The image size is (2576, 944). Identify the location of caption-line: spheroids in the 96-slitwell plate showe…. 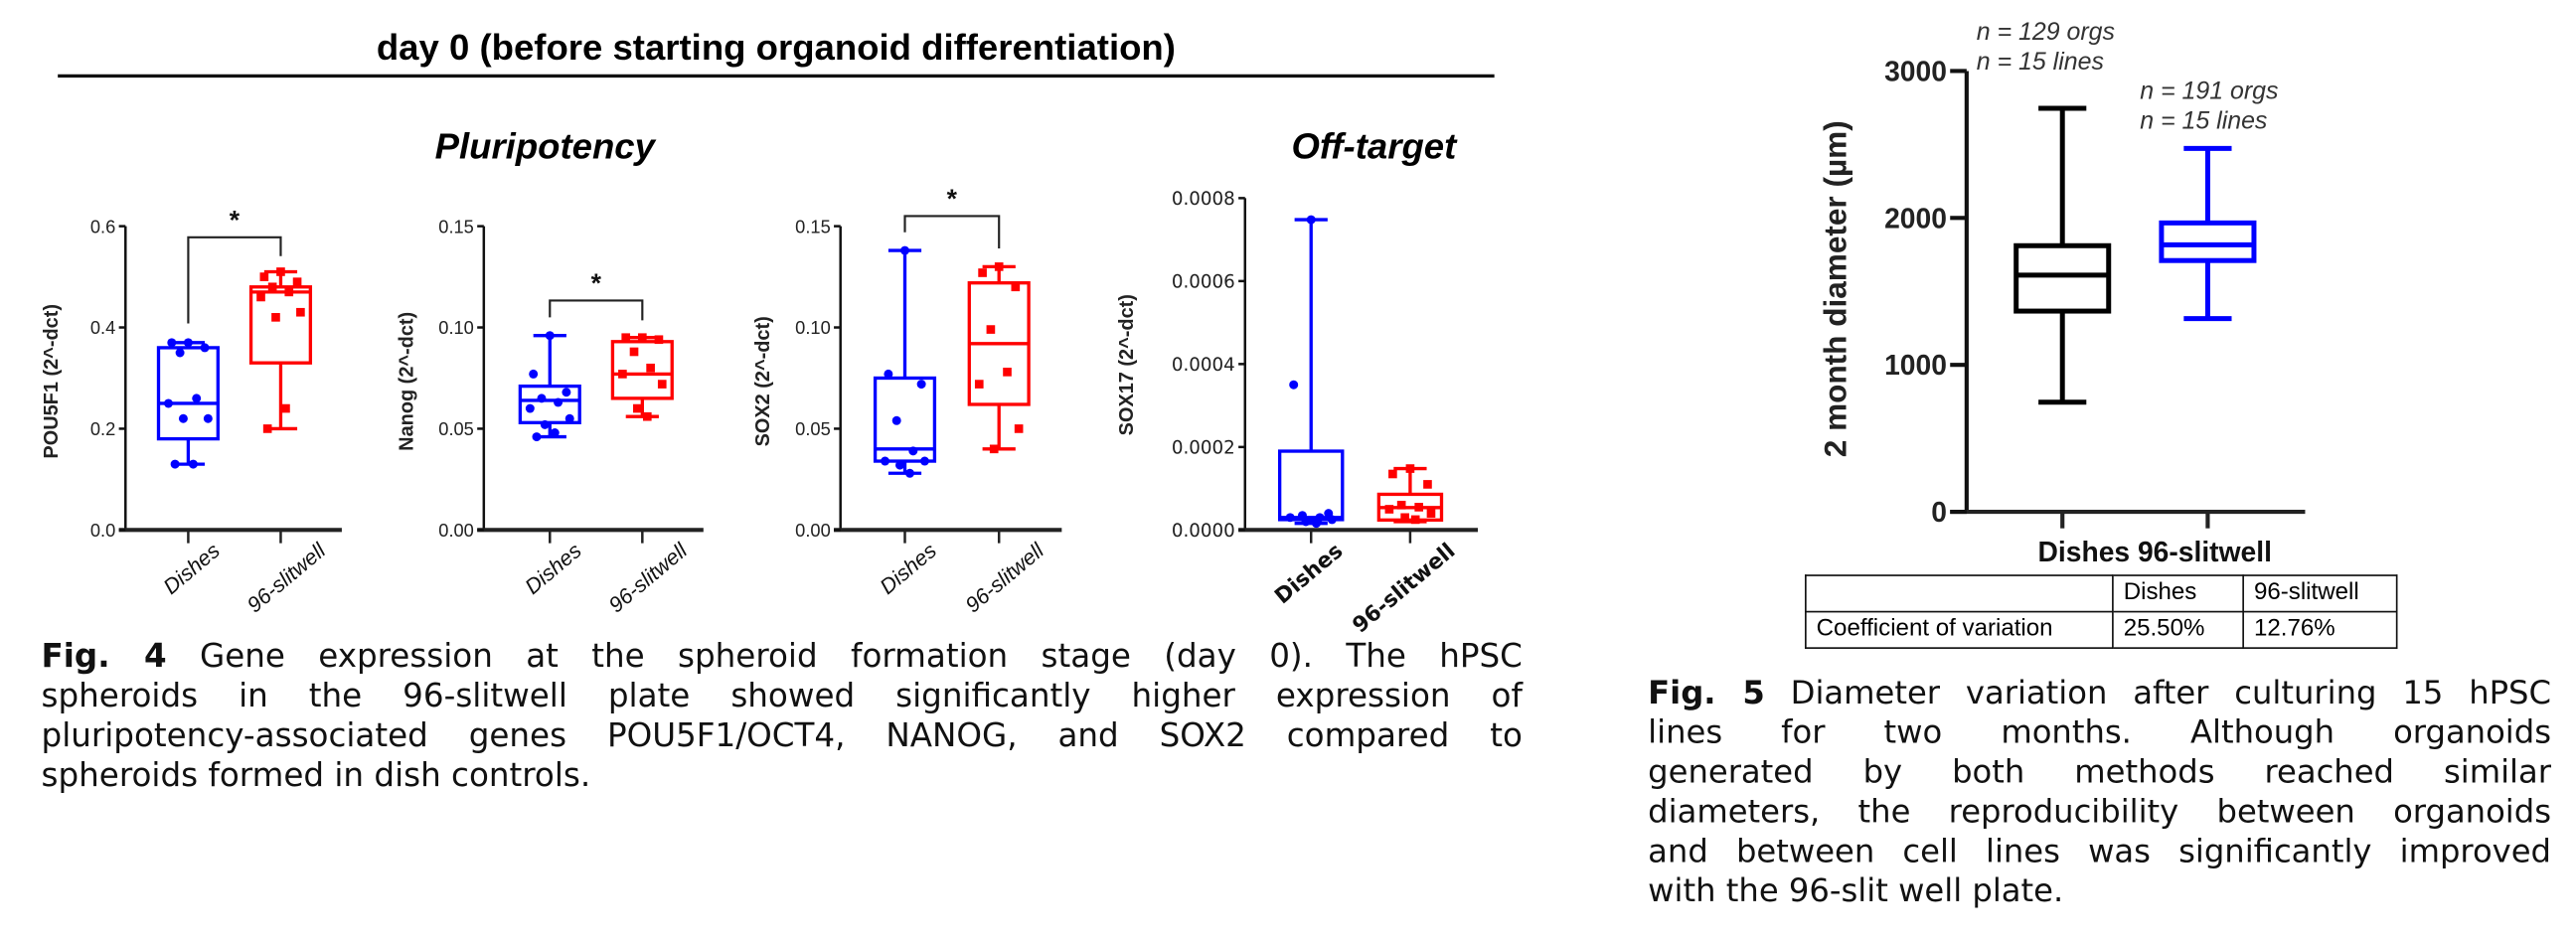
(782, 696).